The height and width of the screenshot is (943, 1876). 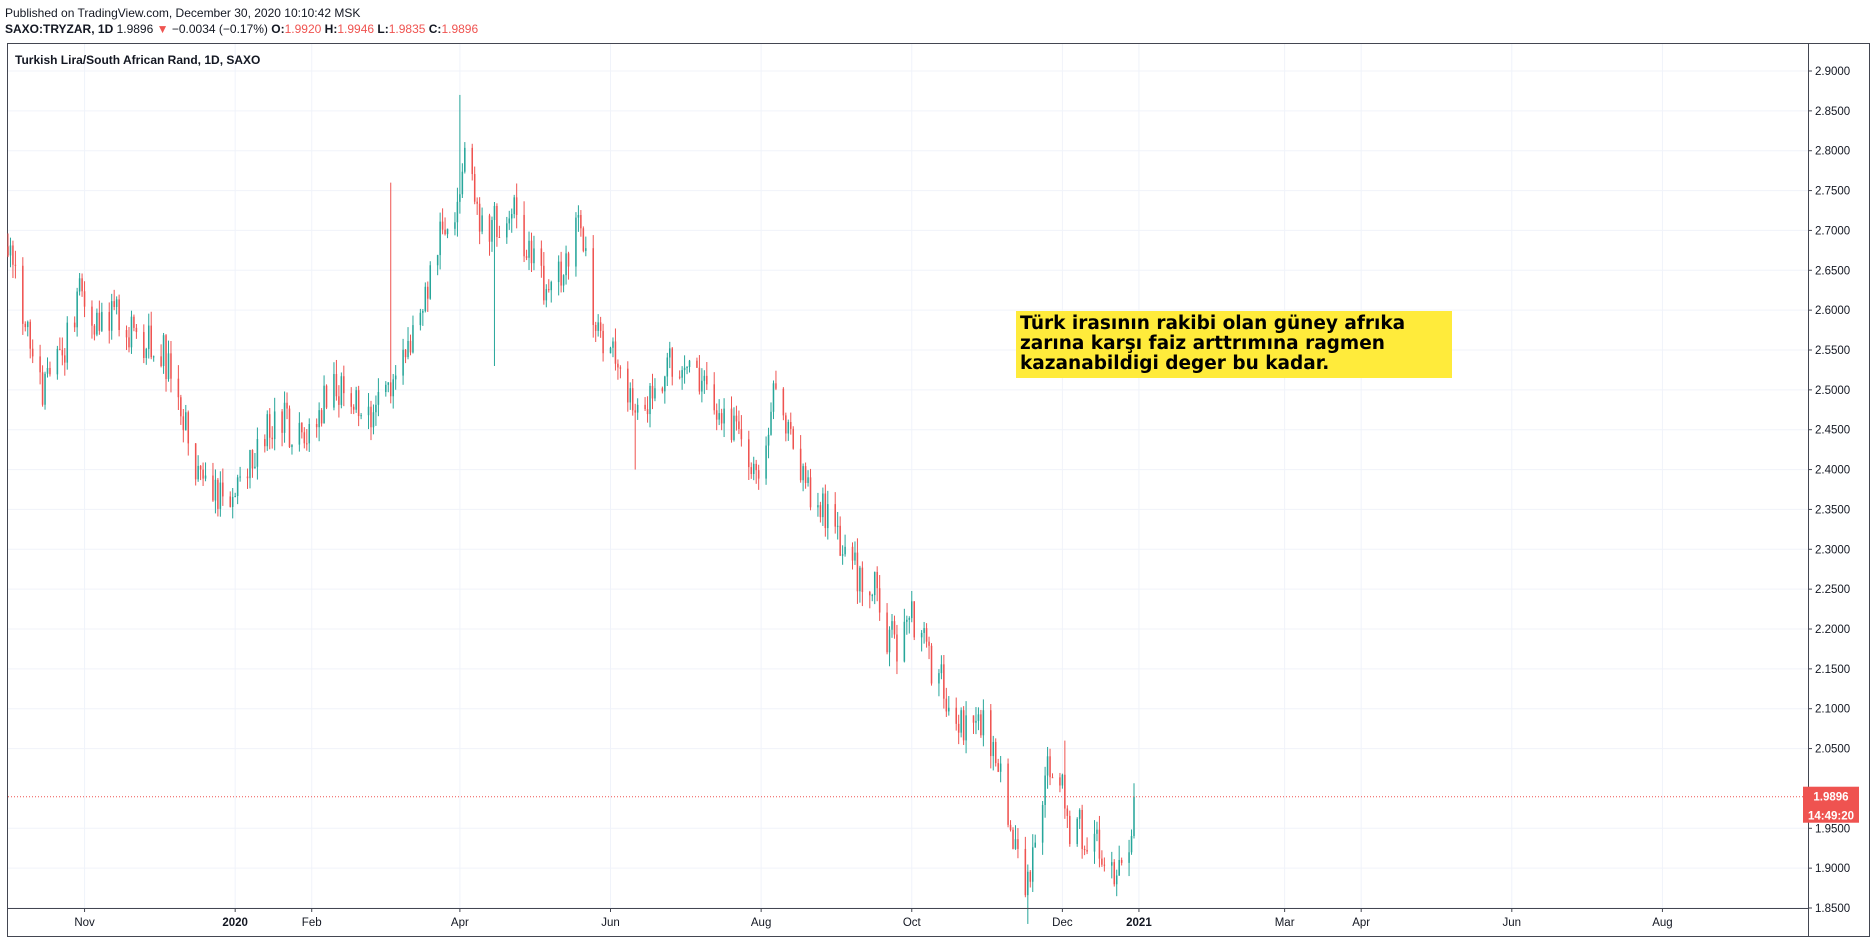 I want to click on x-tick-label: Apr, so click(x=460, y=923).